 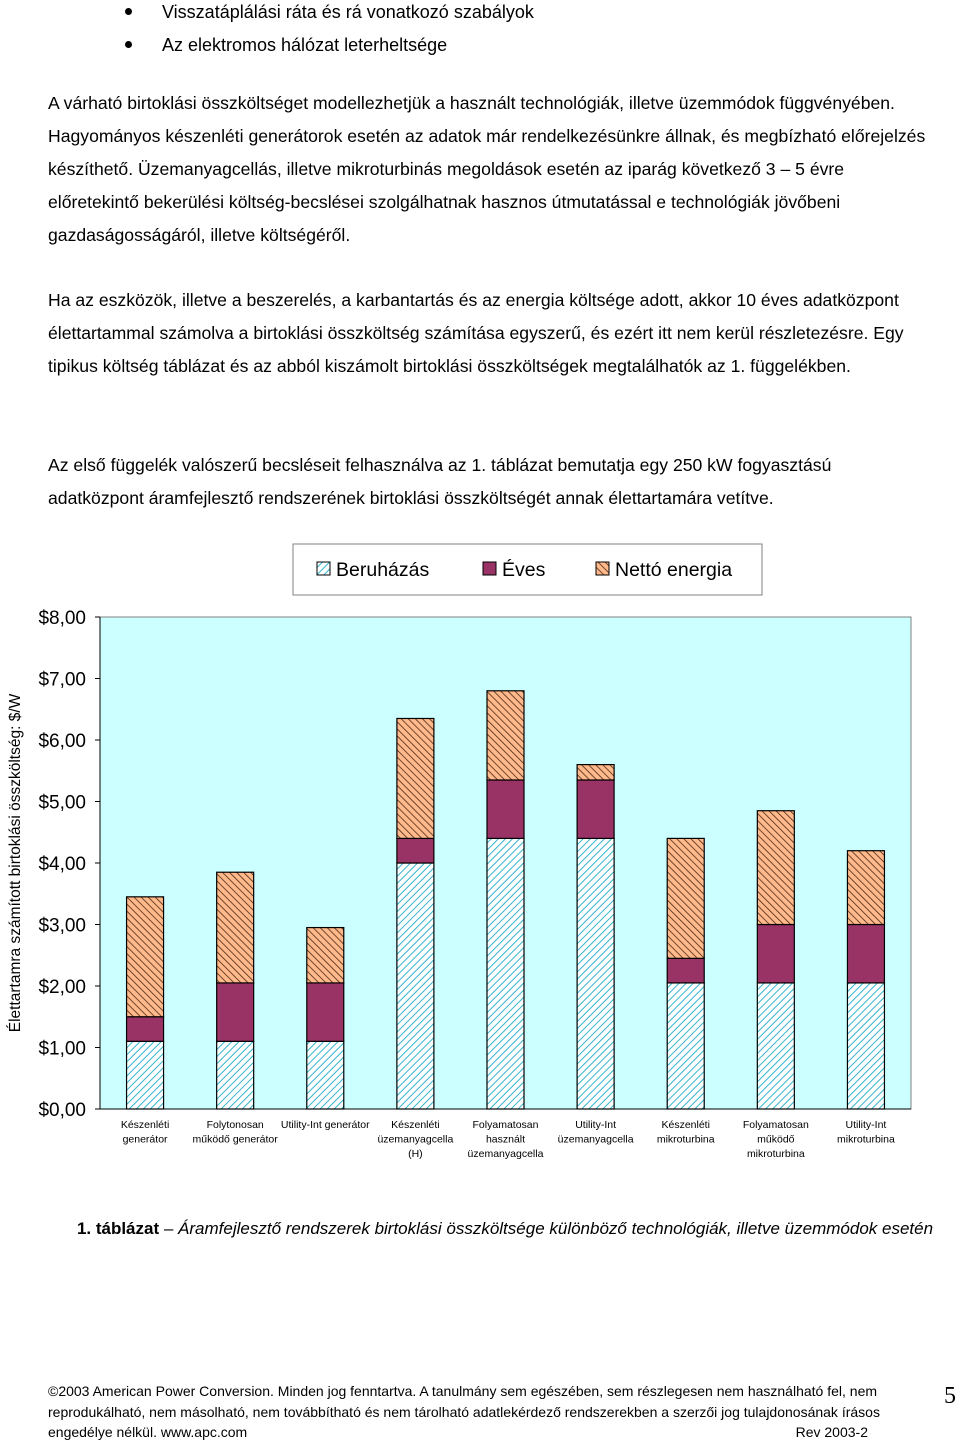 What do you see at coordinates (62, 803) in the screenshot?
I see `y-tick-label: $5,00` at bounding box center [62, 803].